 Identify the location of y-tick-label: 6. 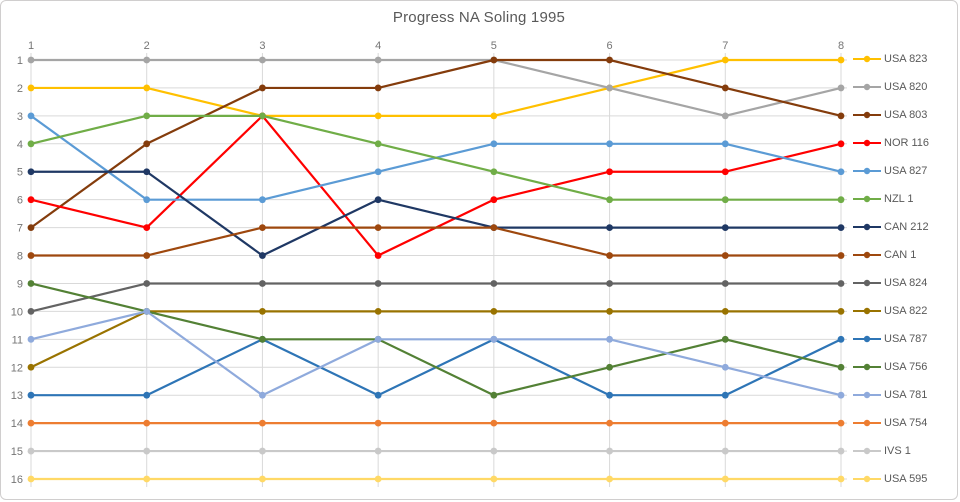
(20, 201).